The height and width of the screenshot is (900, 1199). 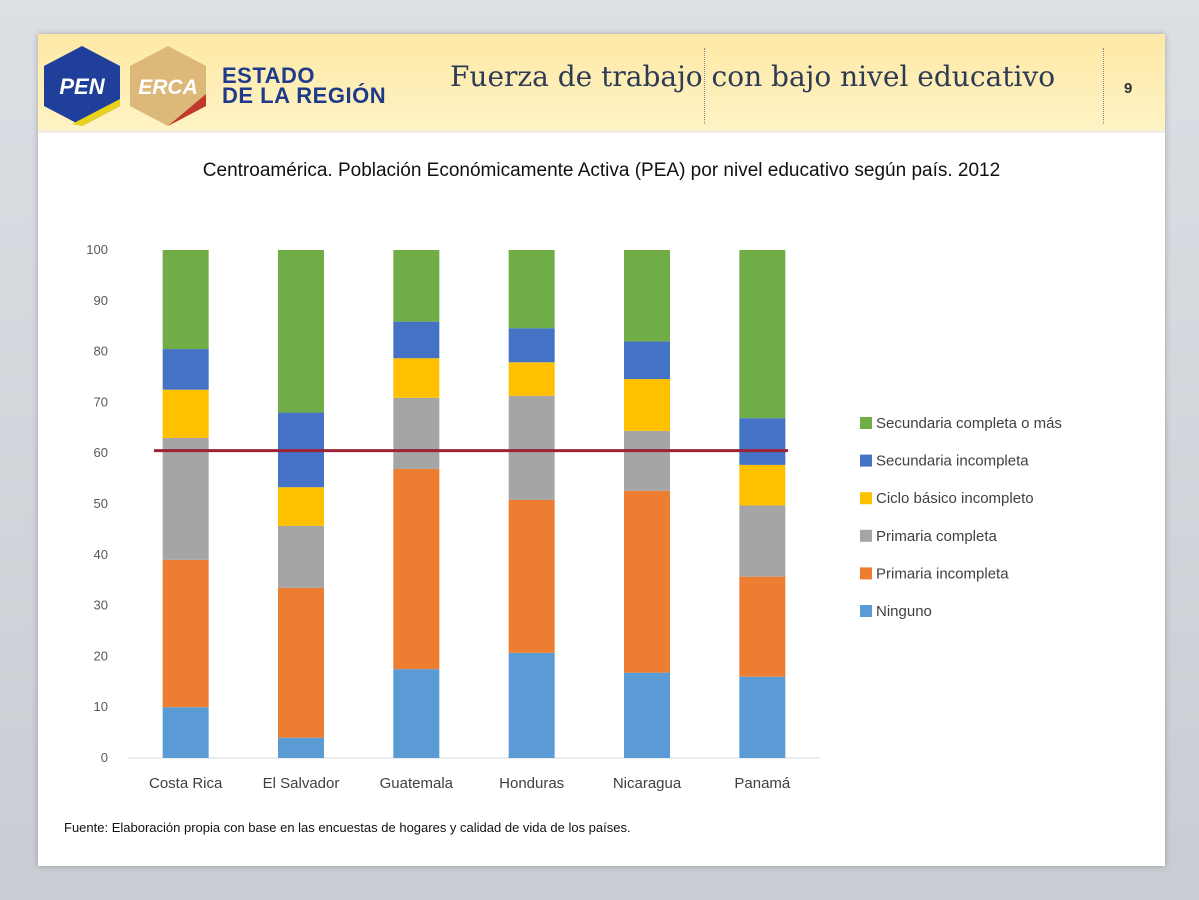 I want to click on legend-label: Primaria incompleta, so click(x=942, y=573).